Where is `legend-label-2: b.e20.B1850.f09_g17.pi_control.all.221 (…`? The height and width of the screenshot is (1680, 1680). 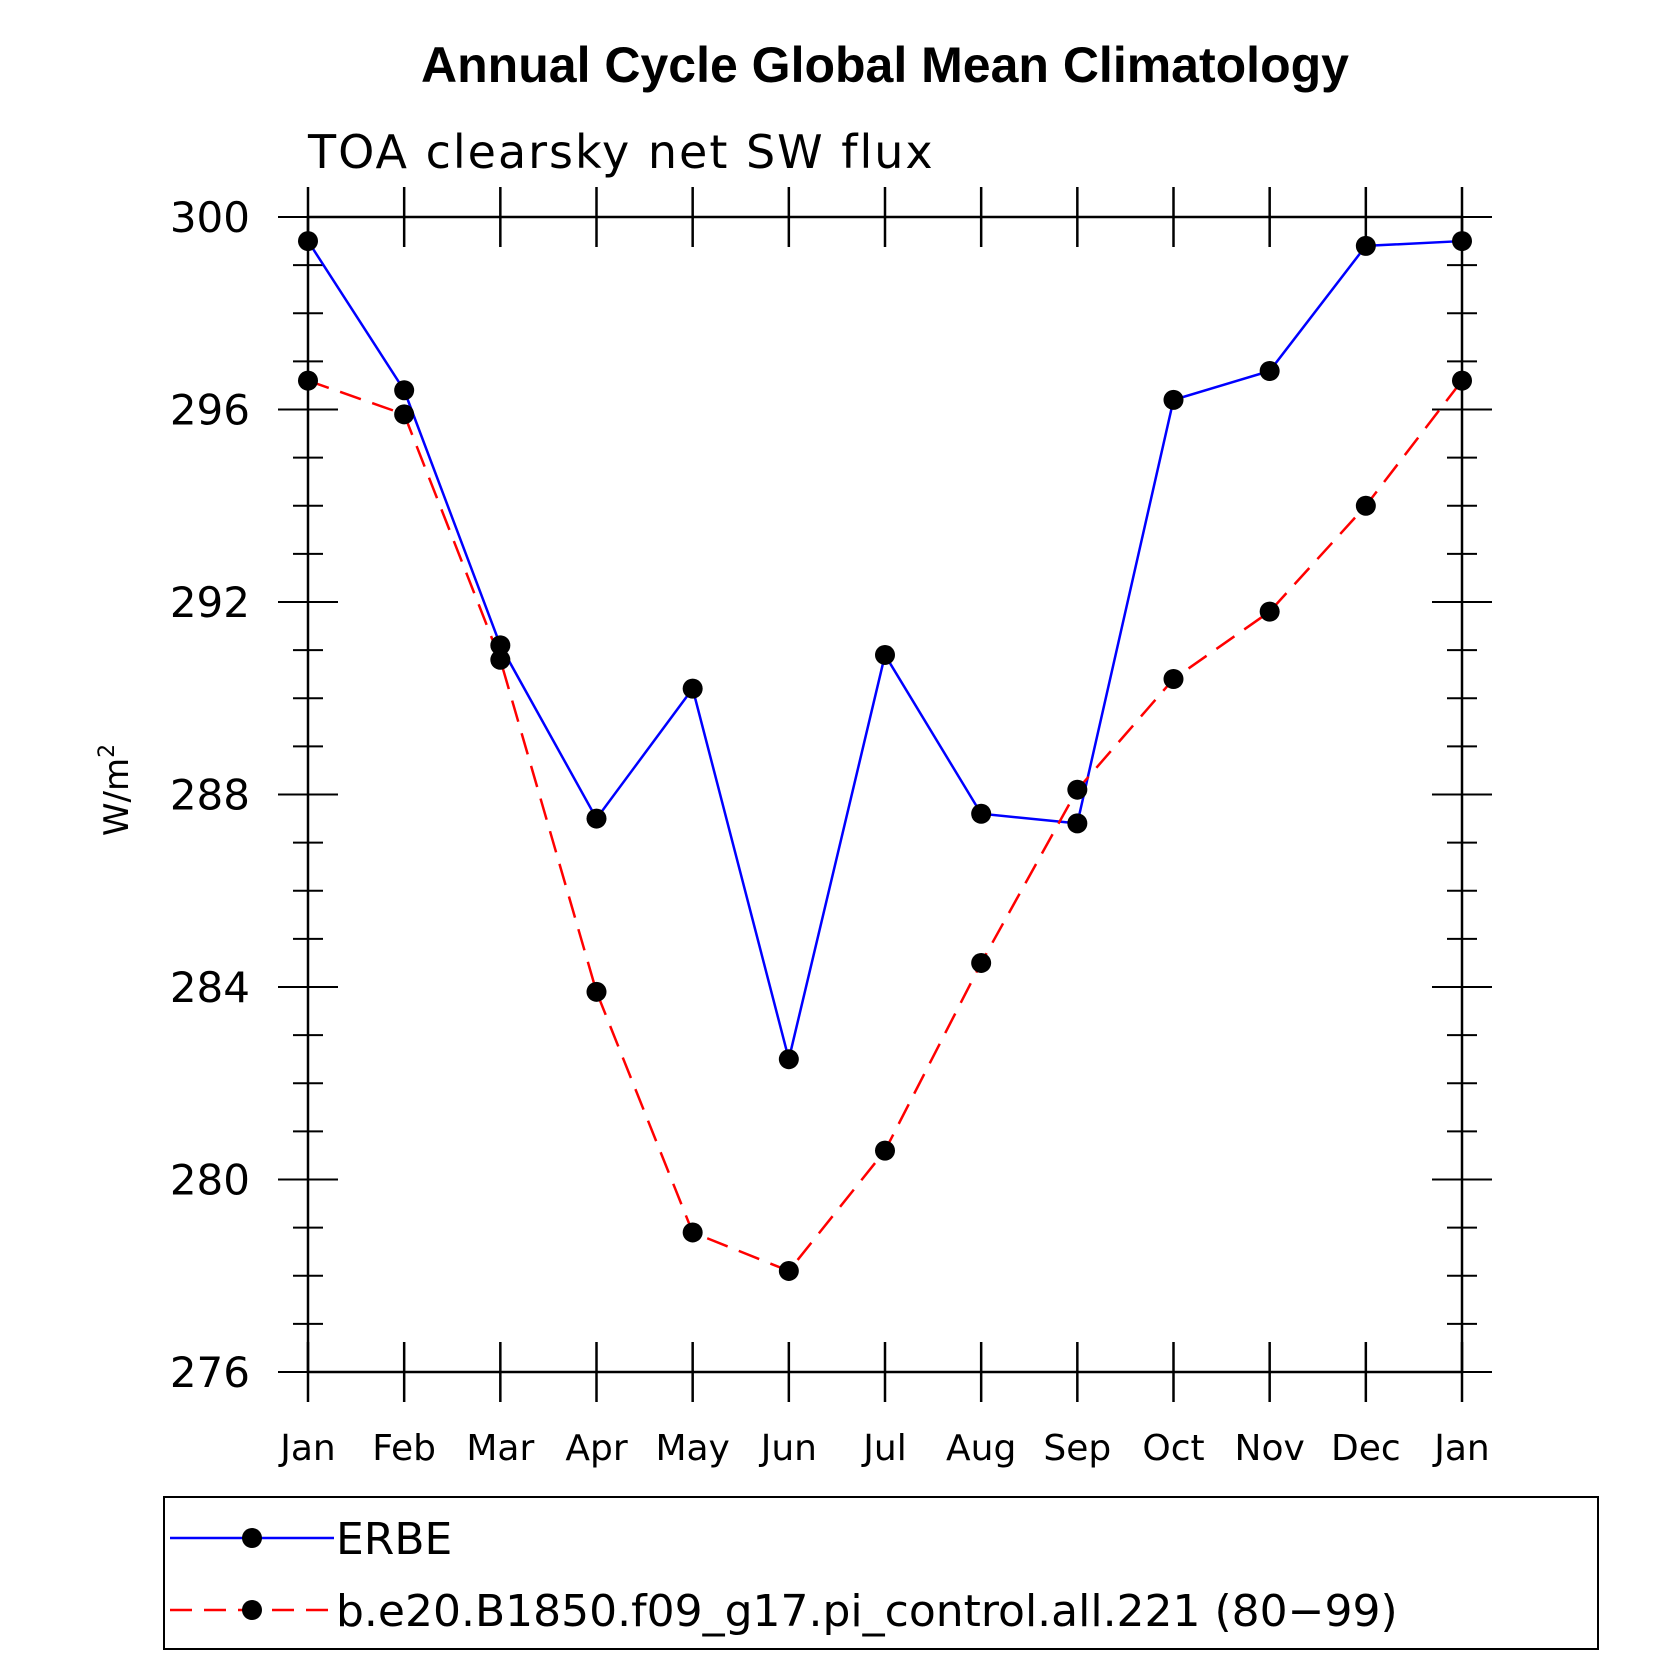 legend-label-2: b.e20.B1850.f09_g17.pi_control.all.221 (… is located at coordinates (867, 1611).